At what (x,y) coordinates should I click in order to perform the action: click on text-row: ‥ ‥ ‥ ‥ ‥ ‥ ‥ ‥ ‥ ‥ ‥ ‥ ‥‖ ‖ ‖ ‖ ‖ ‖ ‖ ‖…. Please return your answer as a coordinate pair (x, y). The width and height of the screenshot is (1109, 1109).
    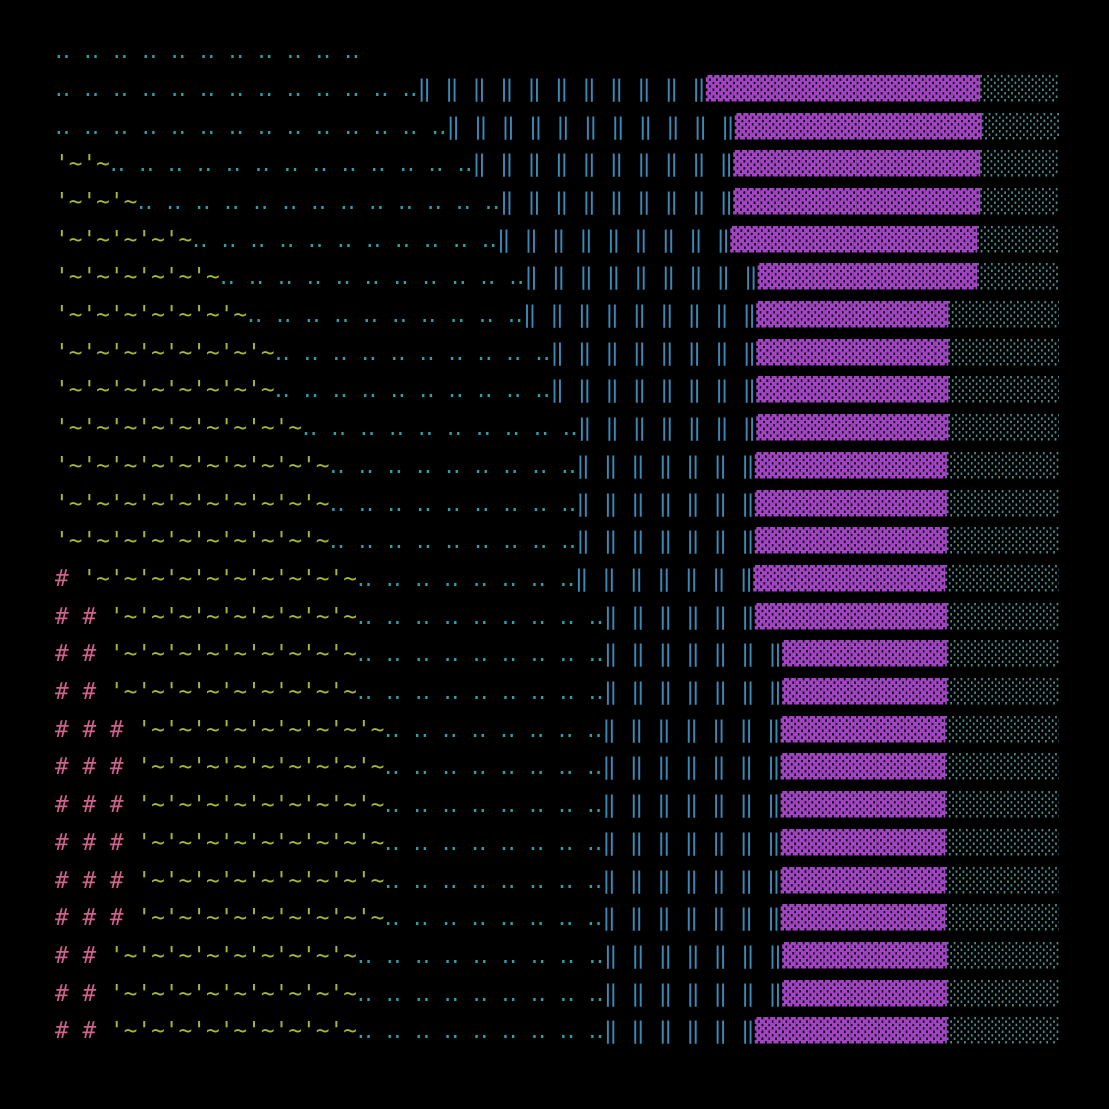
    Looking at the image, I should click on (557, 90).